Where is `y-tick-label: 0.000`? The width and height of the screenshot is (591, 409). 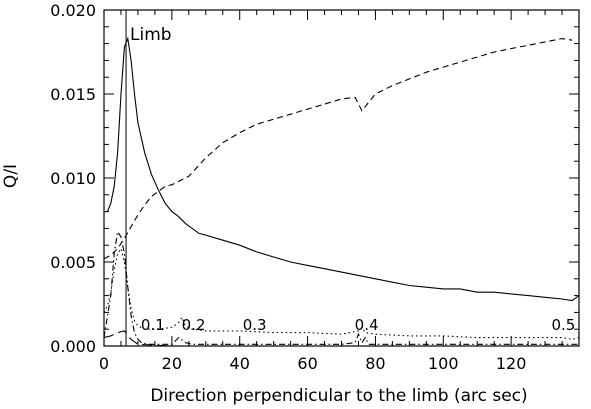
y-tick-label: 0.000 is located at coordinates (73, 346).